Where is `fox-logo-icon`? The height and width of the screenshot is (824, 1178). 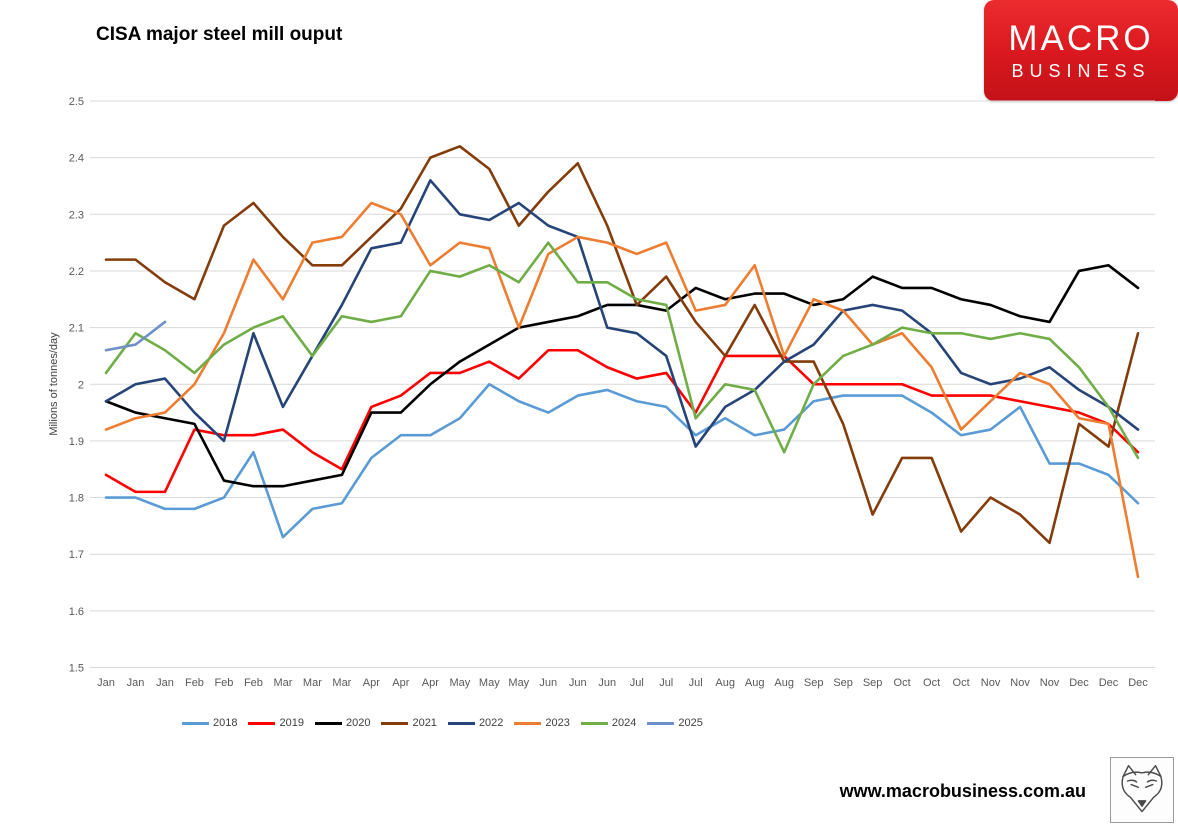
fox-logo-icon is located at coordinates (1142, 788).